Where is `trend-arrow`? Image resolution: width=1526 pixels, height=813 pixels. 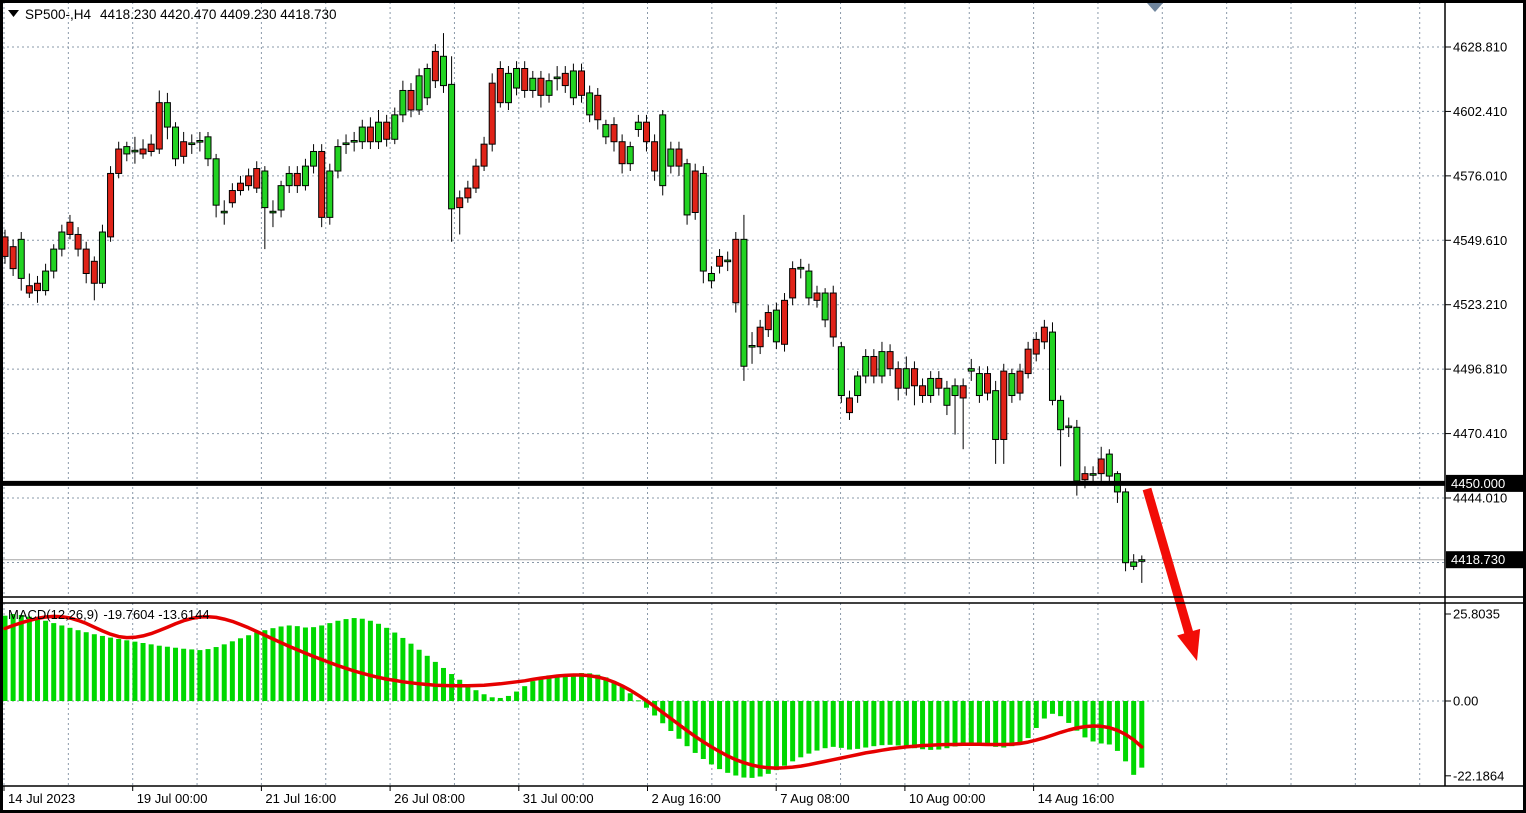 trend-arrow is located at coordinates (1171, 574).